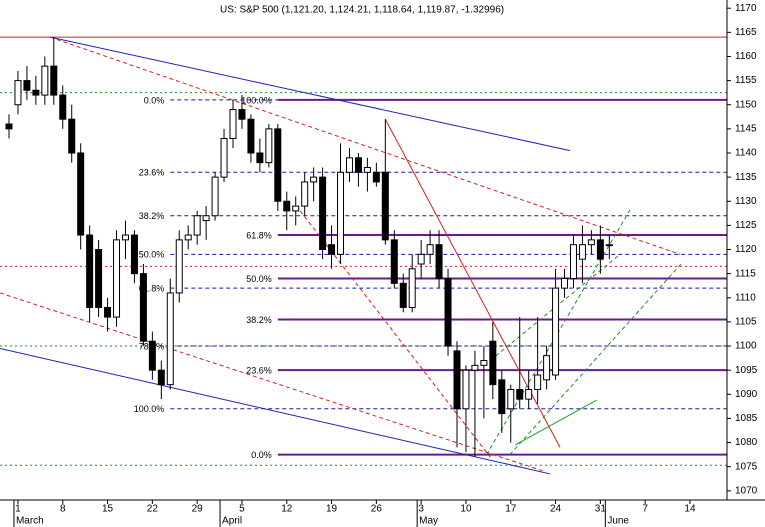 Image resolution: width=765 pixels, height=527 pixels. Describe the element at coordinates (746, 8) in the screenshot. I see `y-tick-label: 1170` at that location.